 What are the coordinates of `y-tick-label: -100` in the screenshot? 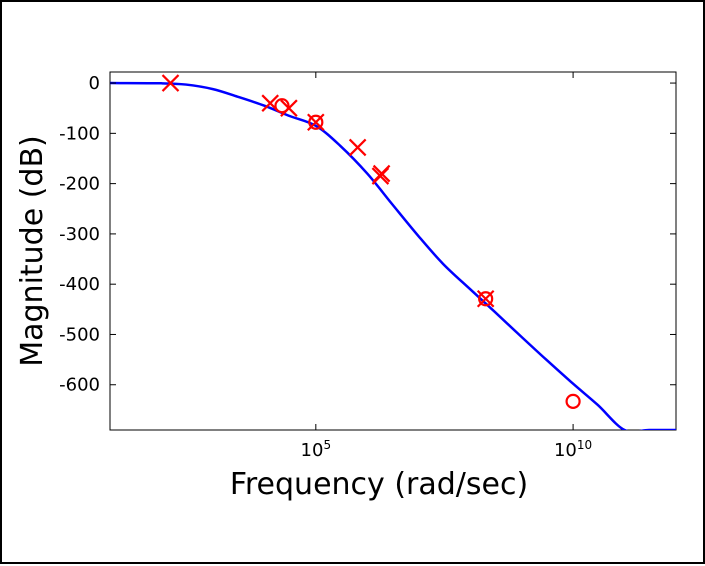 It's located at (79, 133).